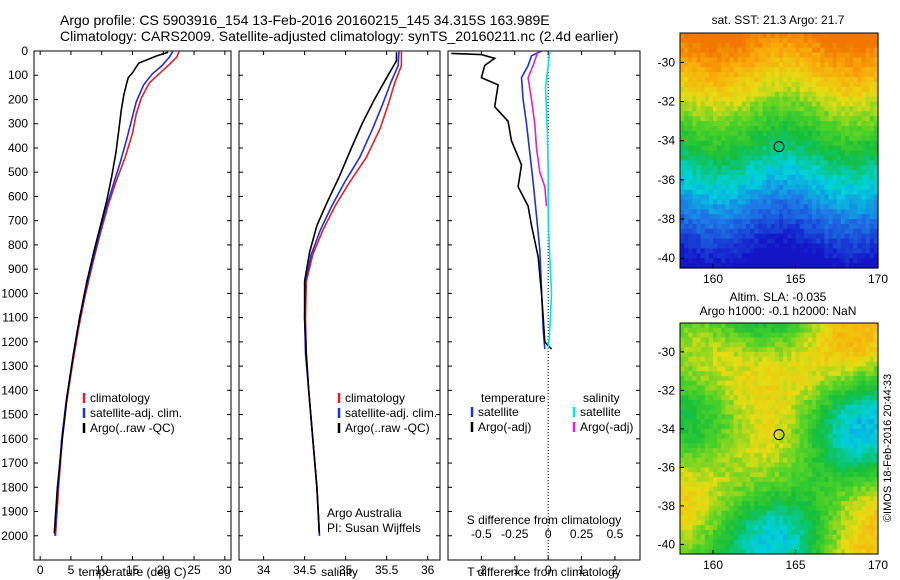 The image size is (900, 580). I want to click on map-y-tick-label: -38, so click(667, 506).